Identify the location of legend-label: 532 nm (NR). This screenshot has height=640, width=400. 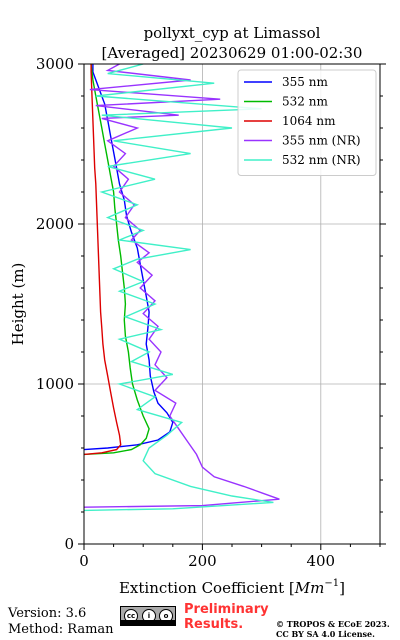
(321, 160).